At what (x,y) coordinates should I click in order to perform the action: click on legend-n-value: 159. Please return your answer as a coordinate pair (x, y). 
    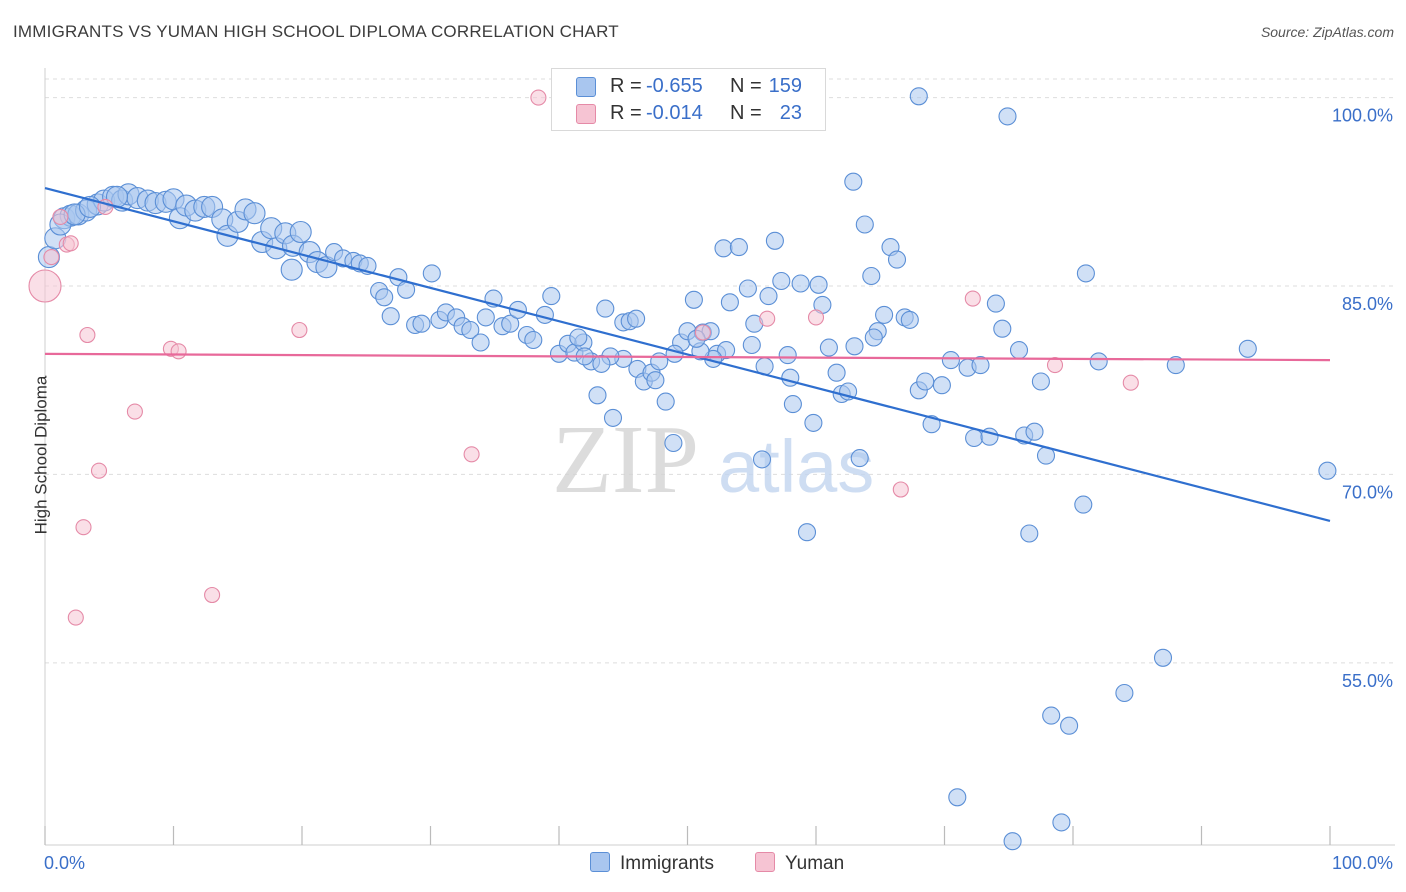
    Looking at the image, I should click on (785, 86).